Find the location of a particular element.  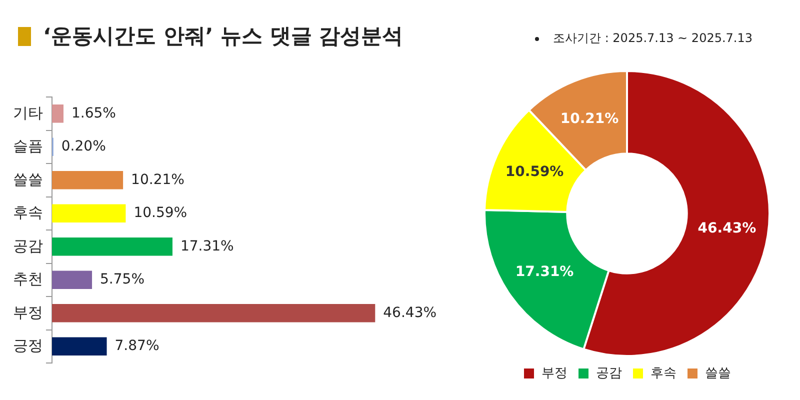

y-tick-label: 추천 is located at coordinates (28, 279).